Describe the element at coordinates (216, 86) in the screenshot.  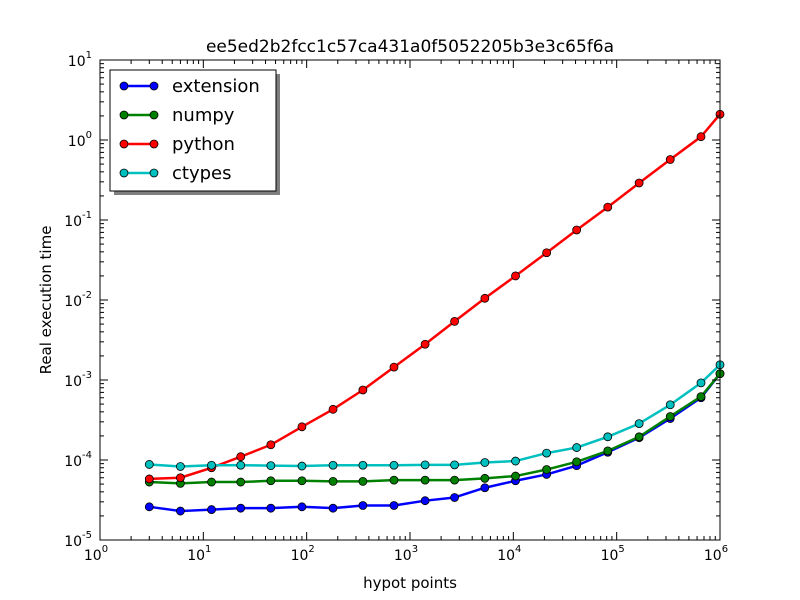
I see `legend-label: extension` at that location.